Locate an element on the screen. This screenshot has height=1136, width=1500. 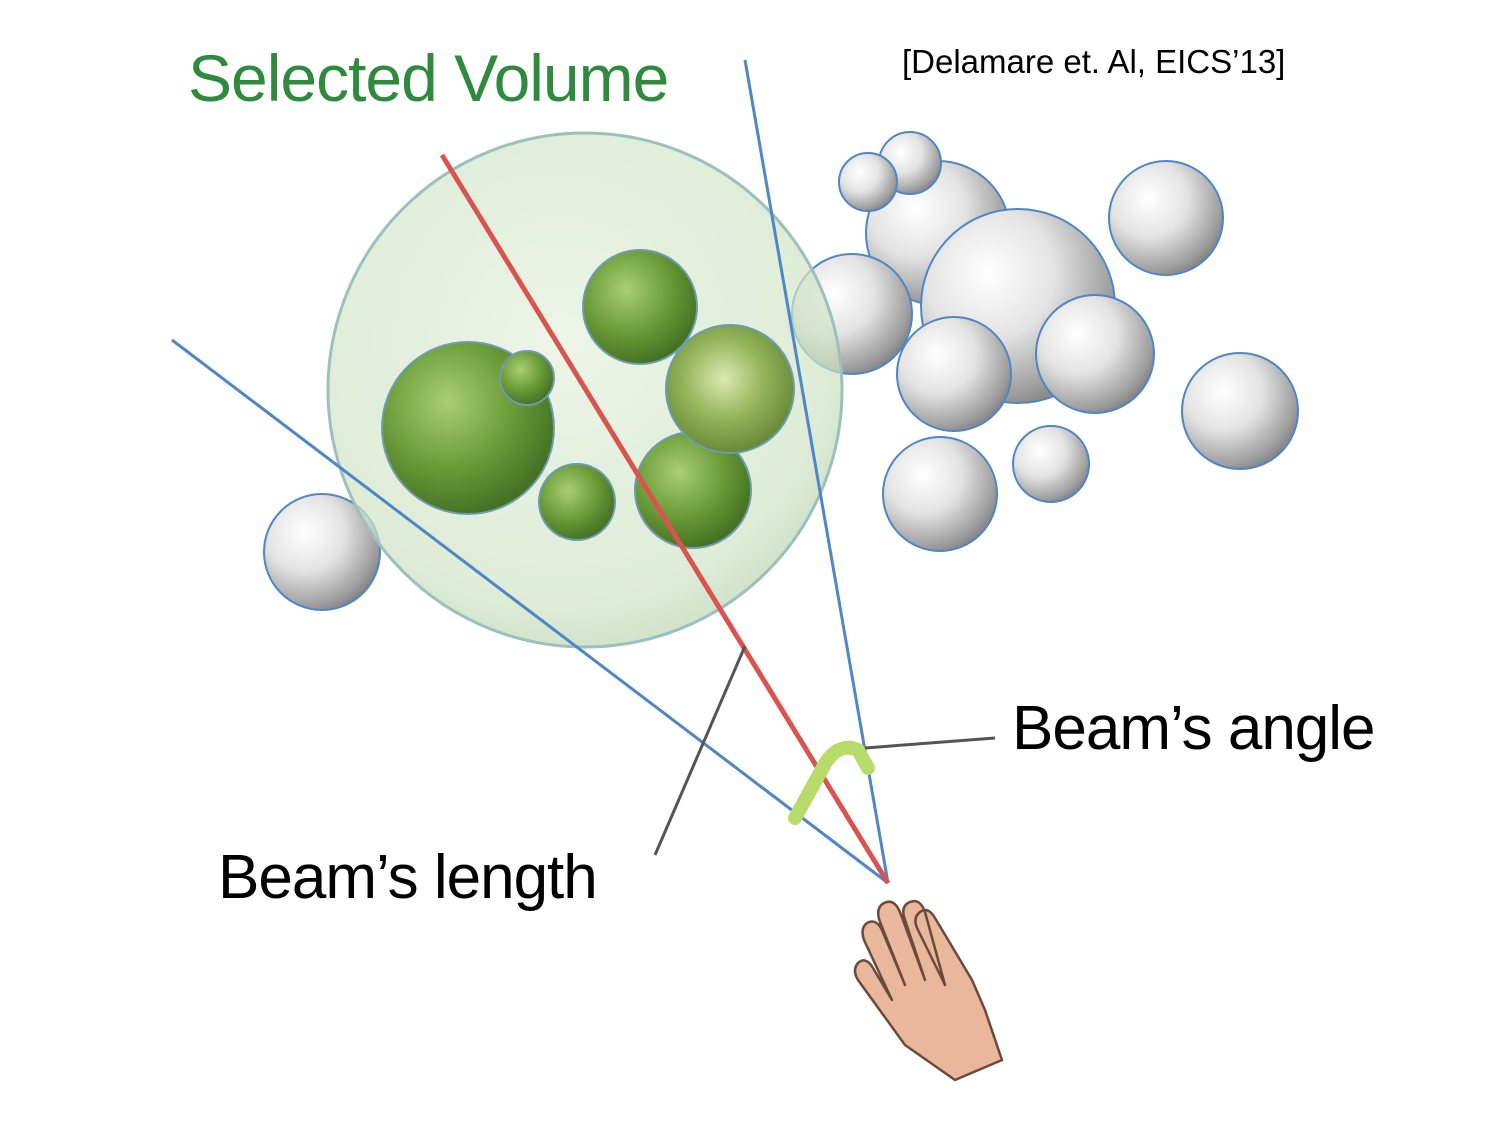
beam-angle-label: Beam’s angle is located at coordinates (1193, 728).